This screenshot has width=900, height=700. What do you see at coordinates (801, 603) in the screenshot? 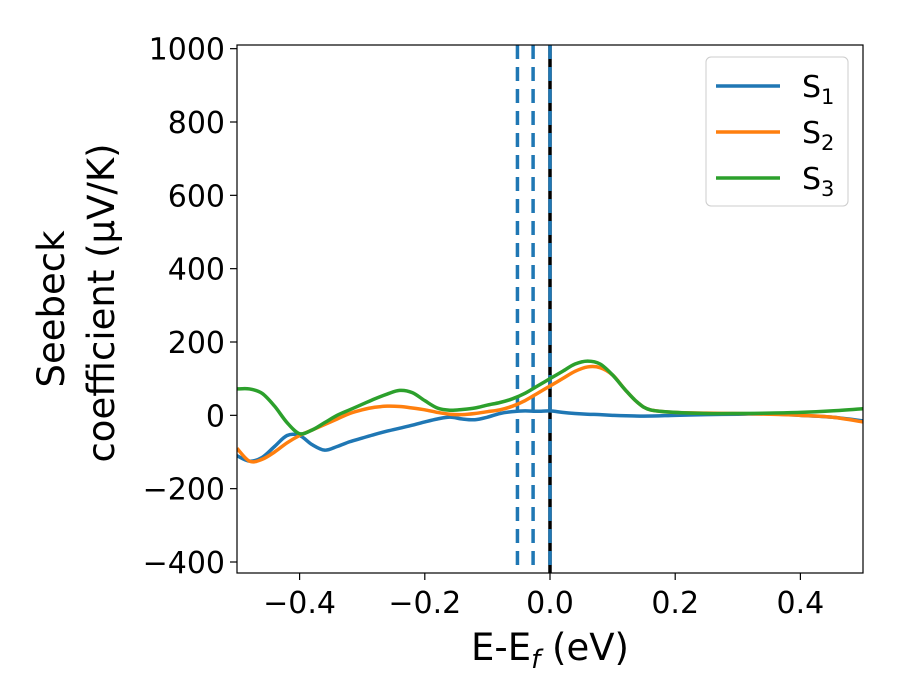
I see `x-tick-label: 0.4` at bounding box center [801, 603].